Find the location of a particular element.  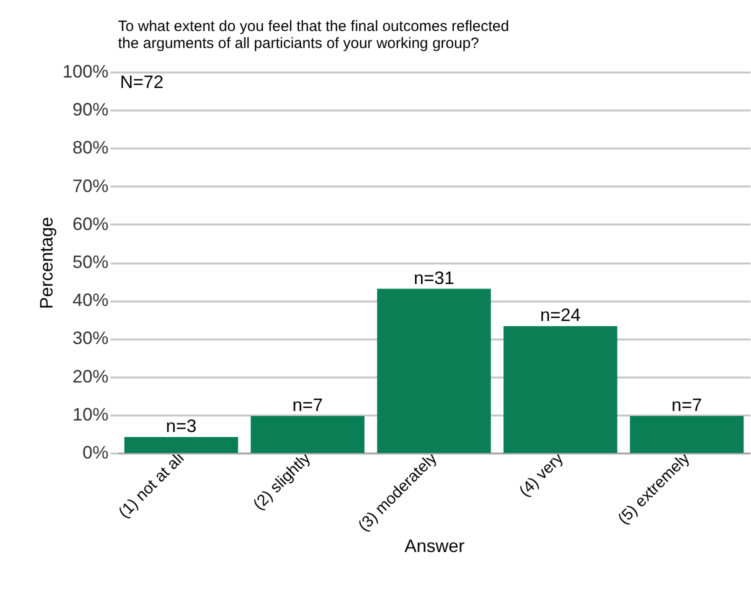

y-tick-label: 70% is located at coordinates (90, 186).